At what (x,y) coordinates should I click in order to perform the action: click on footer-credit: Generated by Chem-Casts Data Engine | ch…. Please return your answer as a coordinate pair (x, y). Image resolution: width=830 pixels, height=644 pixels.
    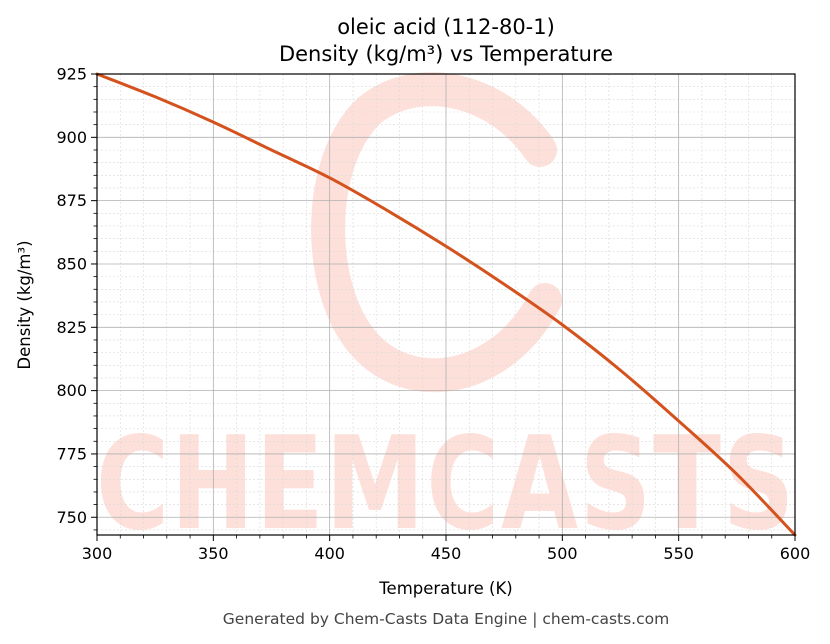
    Looking at the image, I should click on (446, 619).